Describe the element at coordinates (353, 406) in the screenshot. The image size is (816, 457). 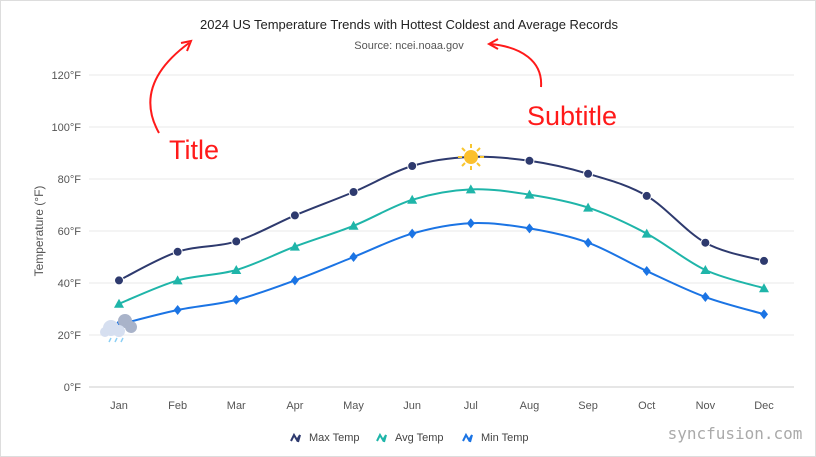
I see `x-tick-label: May` at that location.